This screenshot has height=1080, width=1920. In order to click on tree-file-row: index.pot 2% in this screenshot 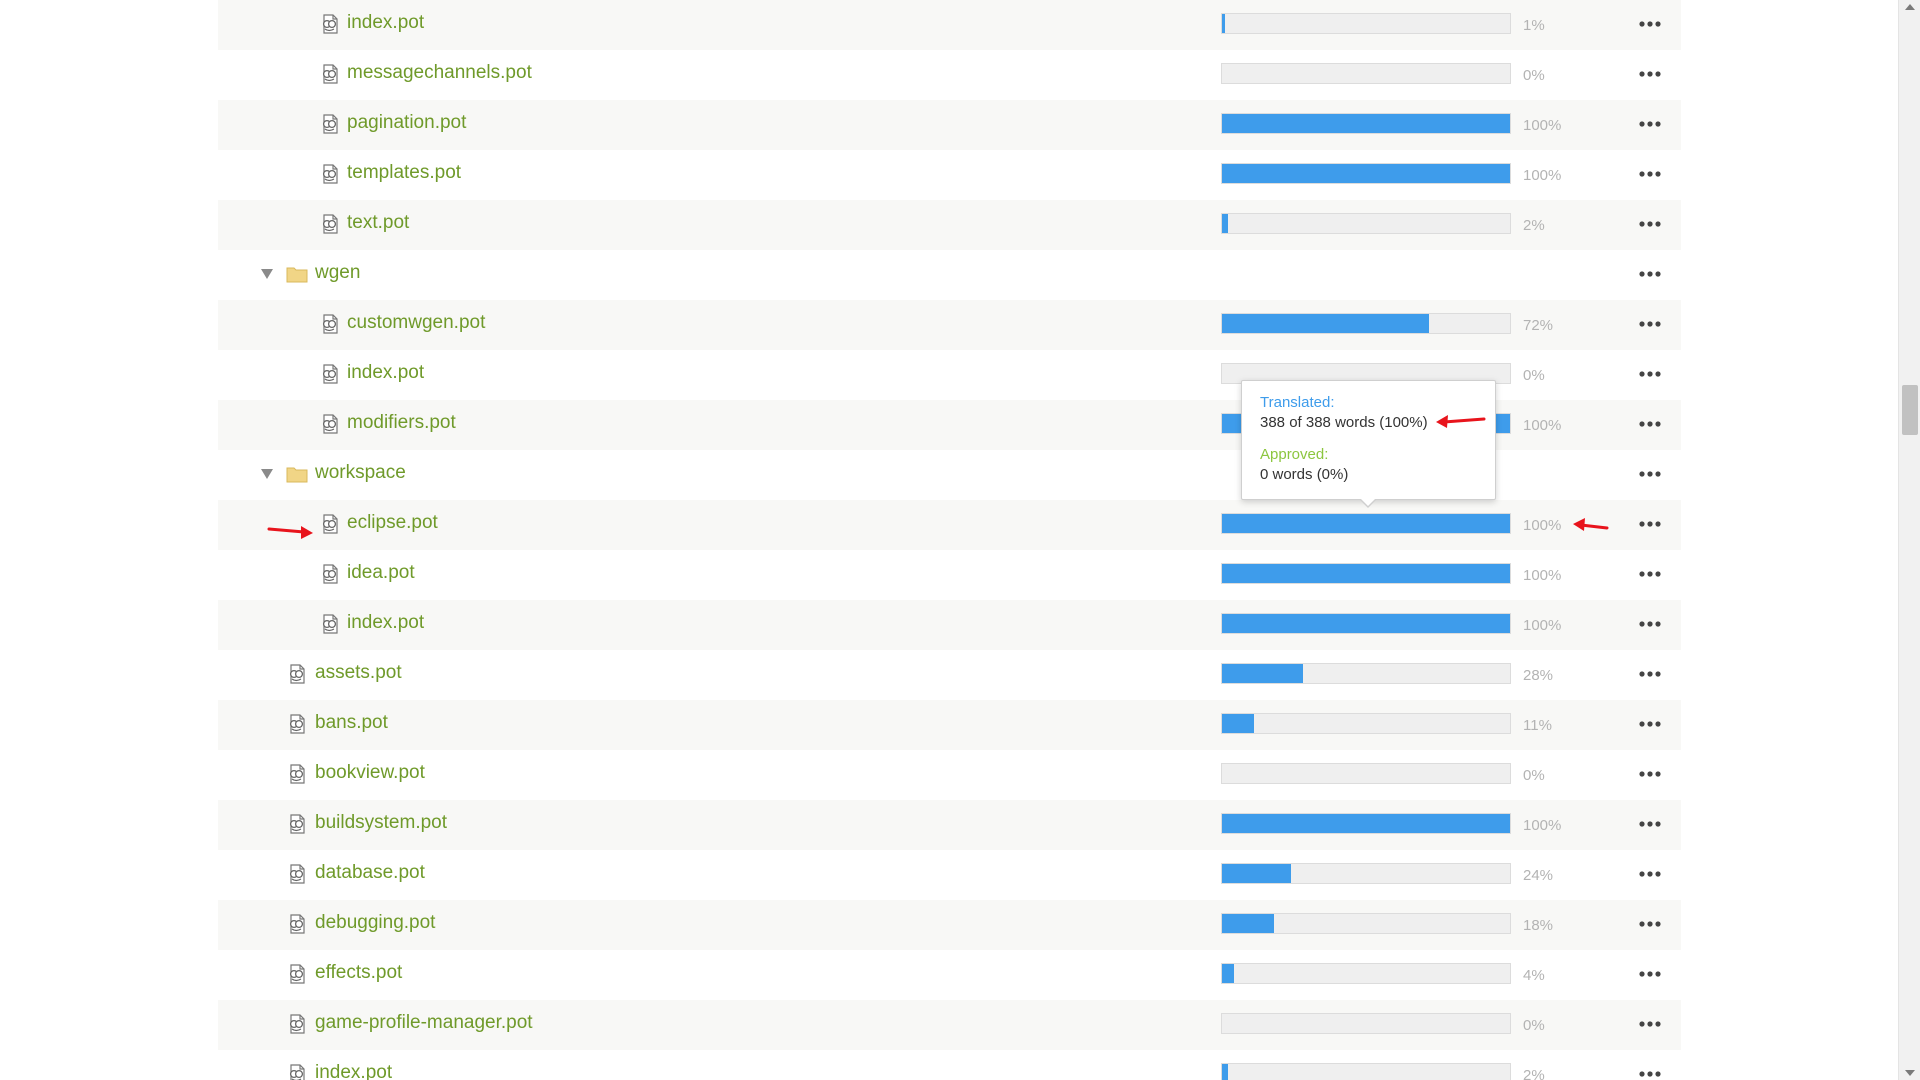, I will do `click(949, 1065)`.